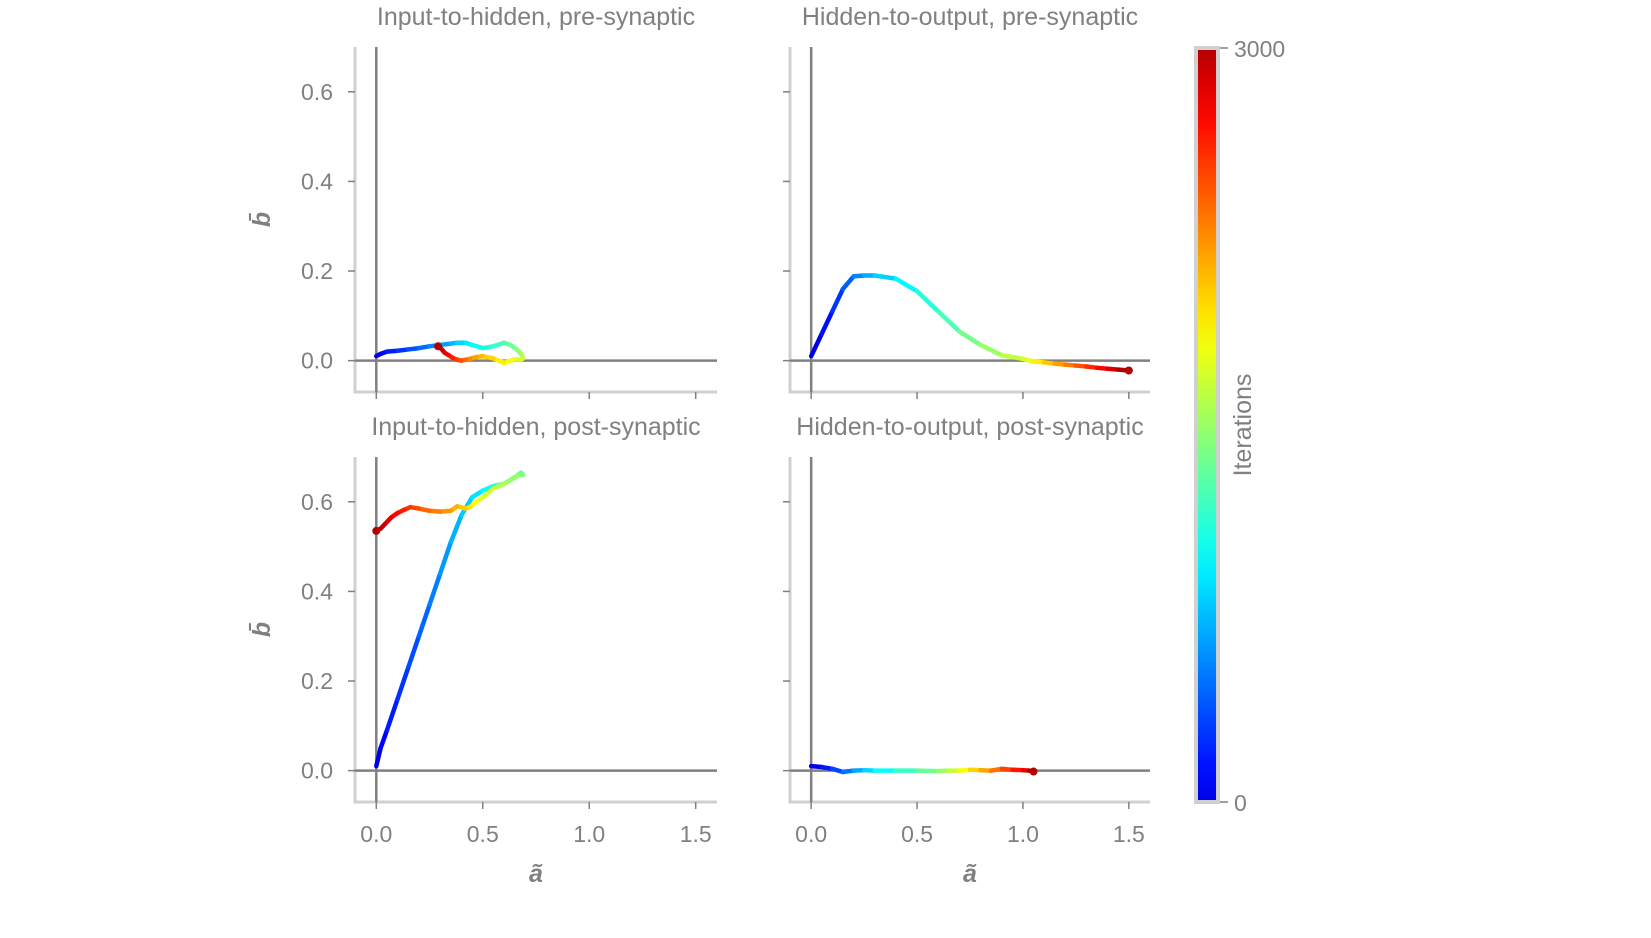 This screenshot has height=938, width=1651. What do you see at coordinates (1259, 49) in the screenshot?
I see `colorbar-max-label: 3000` at bounding box center [1259, 49].